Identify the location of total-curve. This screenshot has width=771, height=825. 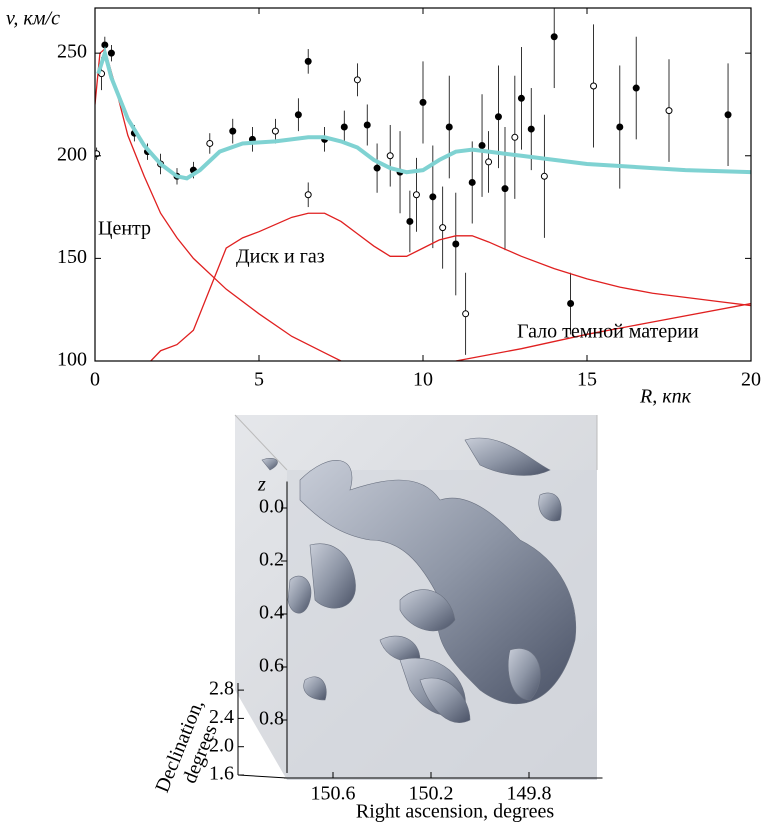
(423, 113).